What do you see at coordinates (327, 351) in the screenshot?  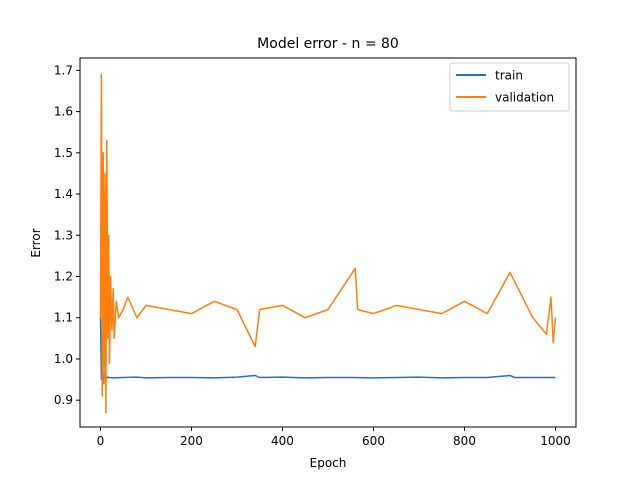 I see `series-line-train` at bounding box center [327, 351].